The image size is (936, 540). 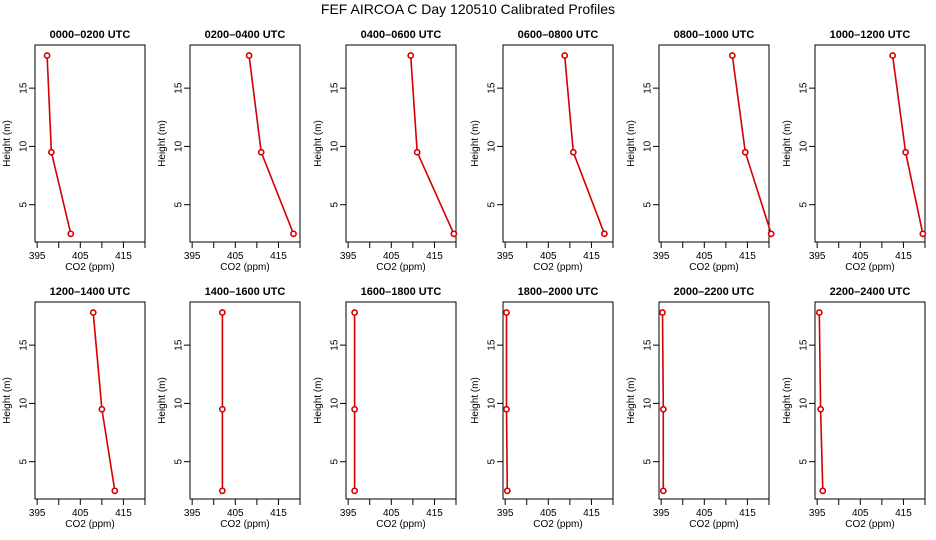 What do you see at coordinates (90, 292) in the screenshot?
I see `panel-title: 1200–1400 UTC` at bounding box center [90, 292].